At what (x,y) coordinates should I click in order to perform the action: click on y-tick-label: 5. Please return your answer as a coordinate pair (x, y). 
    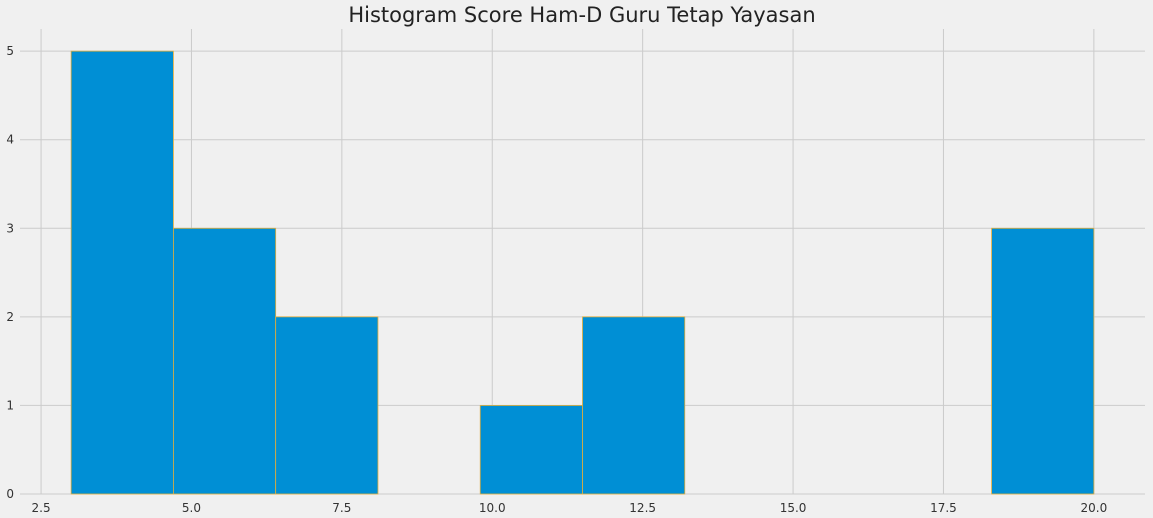
    Looking at the image, I should click on (10, 51).